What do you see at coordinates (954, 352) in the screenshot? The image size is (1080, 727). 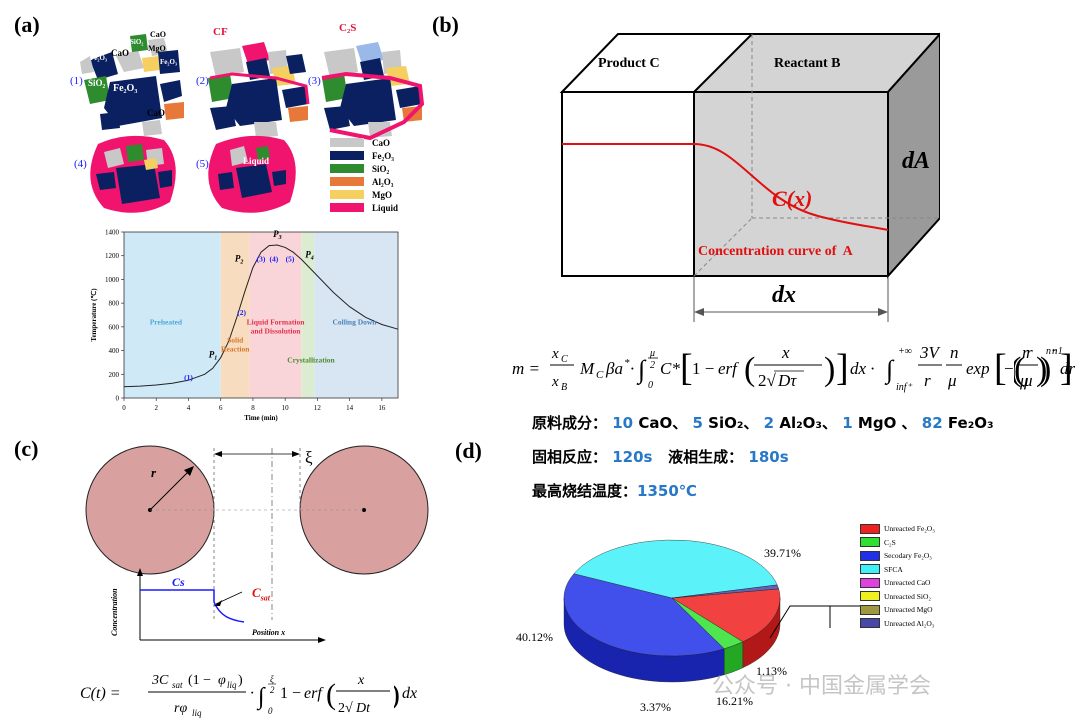 I see `svg-text: n` at bounding box center [954, 352].